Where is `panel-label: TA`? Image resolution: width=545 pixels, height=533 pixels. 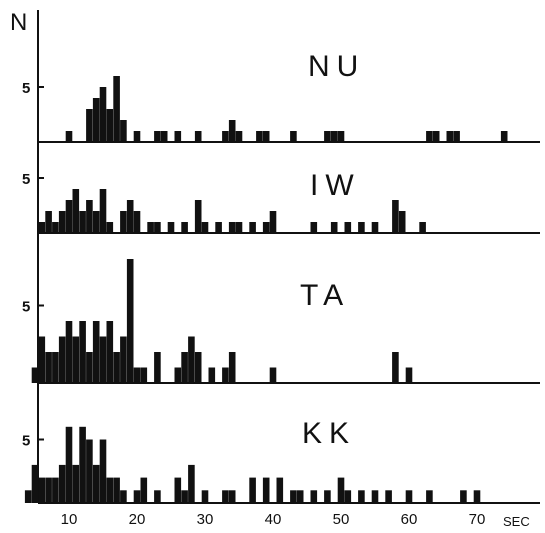
panel-label: TA is located at coordinates (325, 295).